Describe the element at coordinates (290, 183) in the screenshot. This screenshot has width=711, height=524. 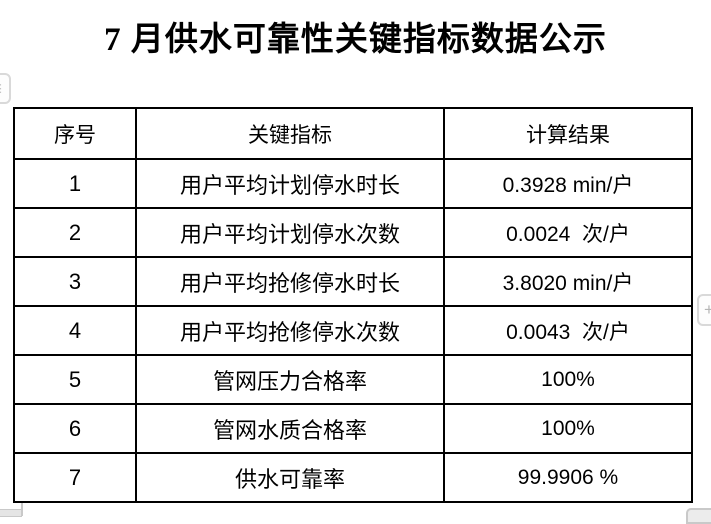
I see `cell-indicator: 用户平均计划停水时长` at that location.